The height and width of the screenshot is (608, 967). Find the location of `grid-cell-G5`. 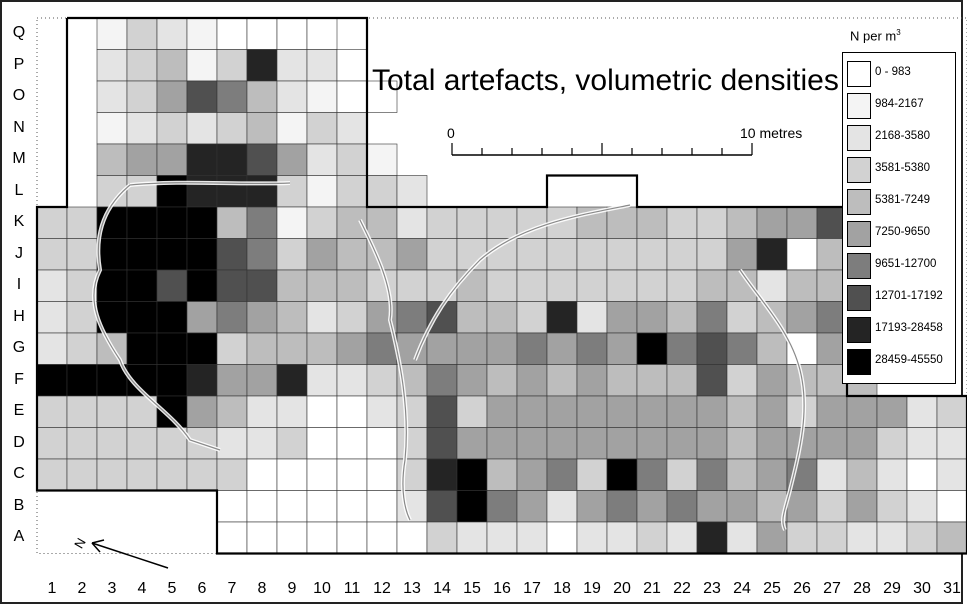

grid-cell-G5 is located at coordinates (172, 348).